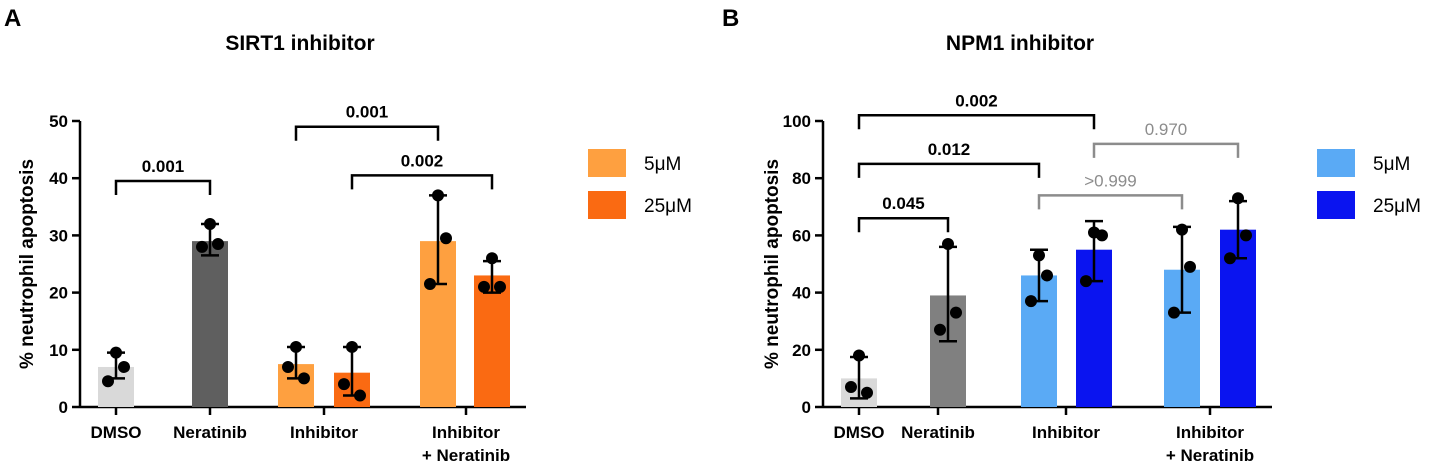 The image size is (1430, 467). Describe the element at coordinates (1020, 43) in the screenshot. I see `panel-b-title: NPM1 inhibitor` at that location.